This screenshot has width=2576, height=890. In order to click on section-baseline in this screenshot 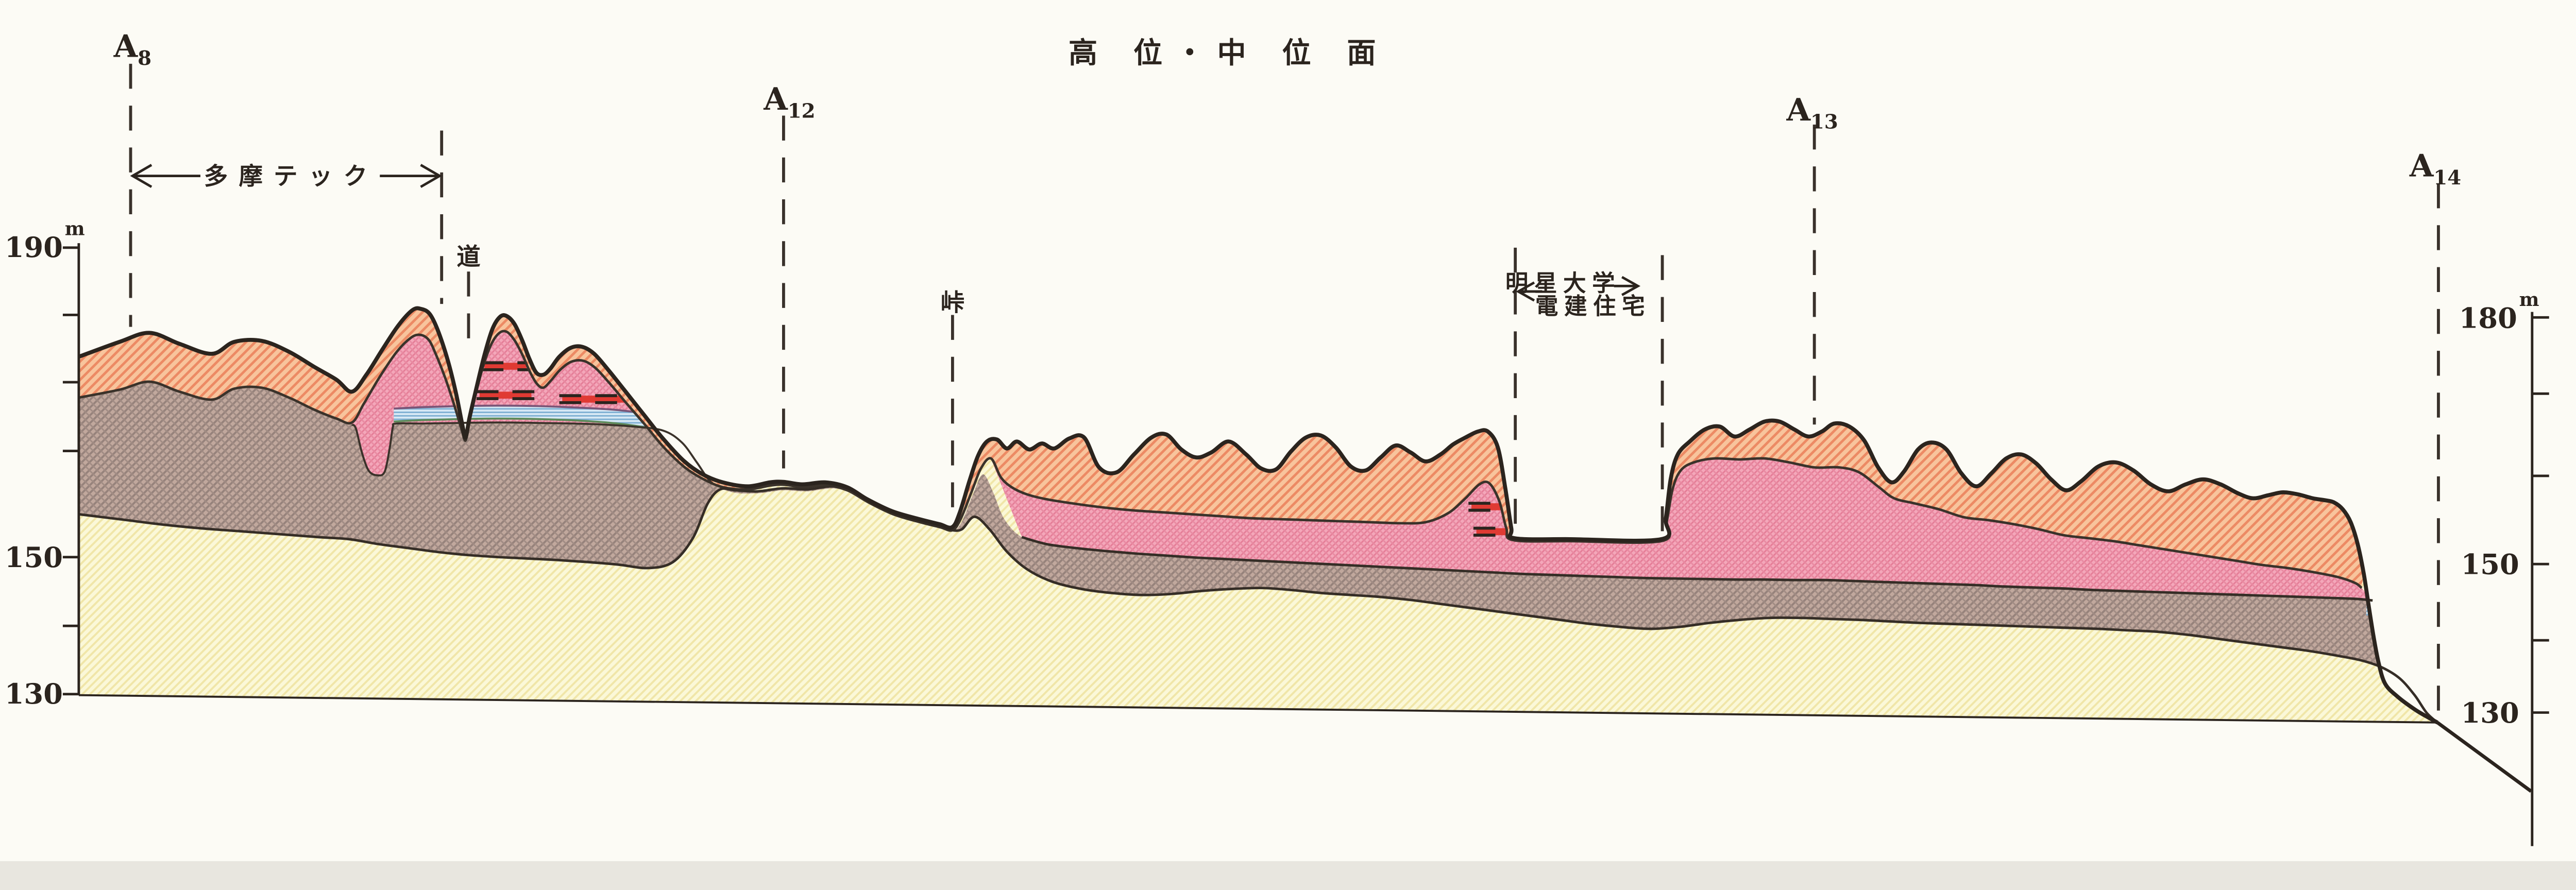, I will do `click(1258, 709)`.